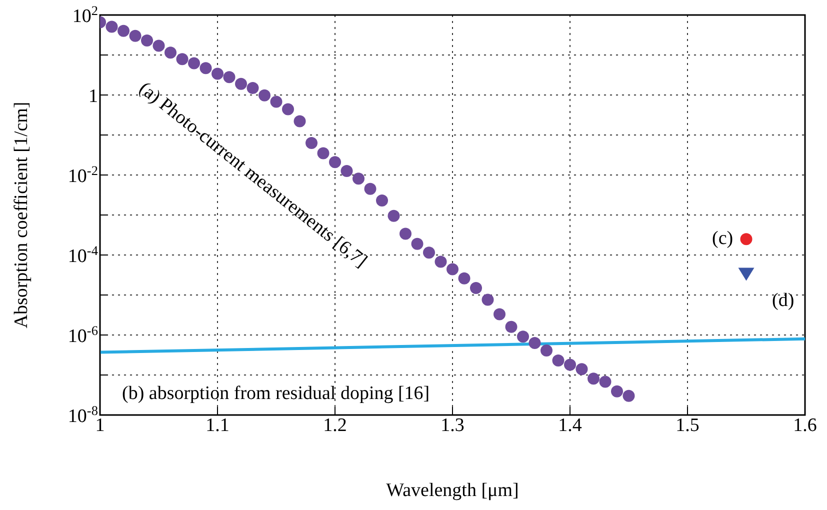 Image resolution: width=827 pixels, height=510 pixels. Describe the element at coordinates (805, 425) in the screenshot. I see `x-tick-label: 1.6` at that location.